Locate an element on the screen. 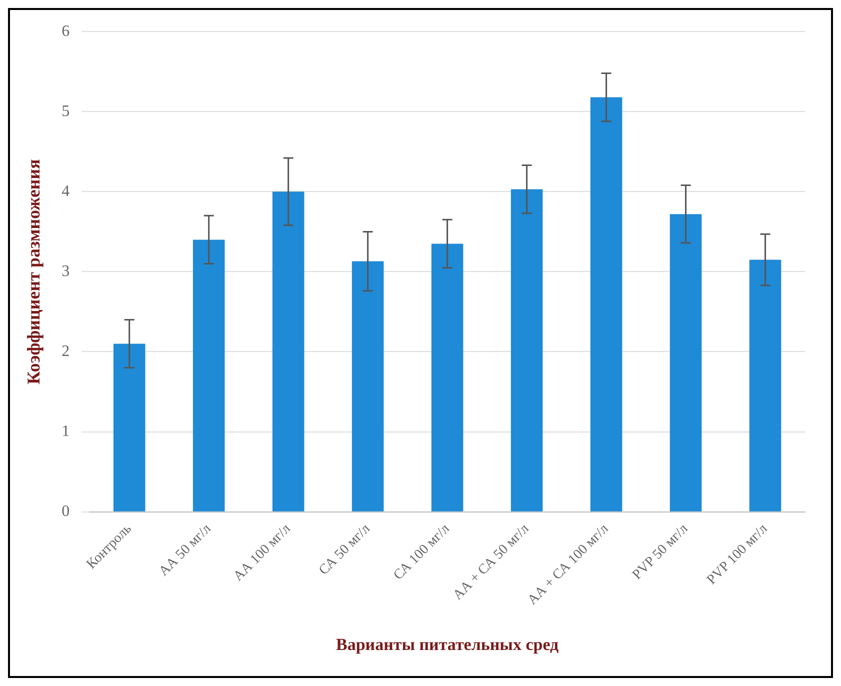 The height and width of the screenshot is (686, 841). y-tick-label: 1 is located at coordinates (66, 431).